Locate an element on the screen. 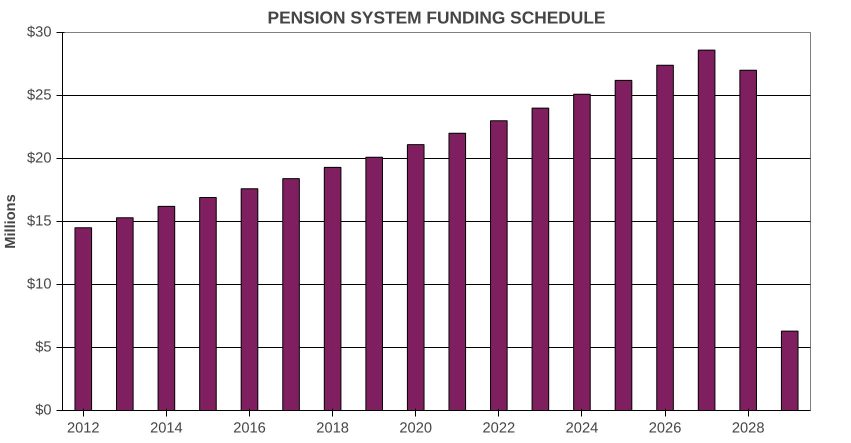 The height and width of the screenshot is (443, 851). y-tick-label: $15 is located at coordinates (39, 222).